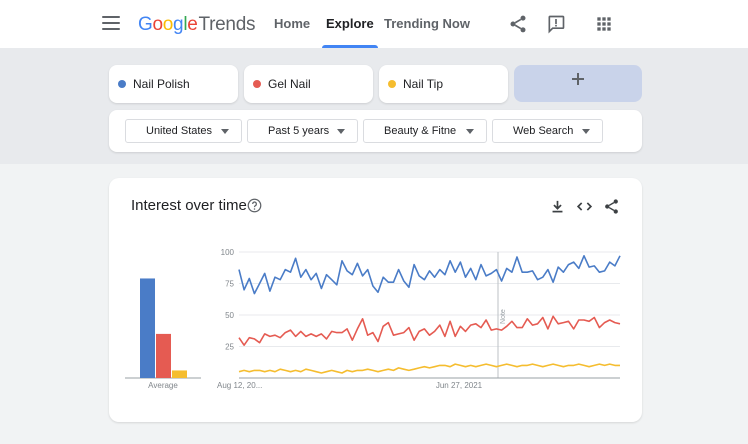 Image resolution: width=748 pixels, height=444 pixels. Describe the element at coordinates (604, 24) in the screenshot. I see `apps-icon` at that location.